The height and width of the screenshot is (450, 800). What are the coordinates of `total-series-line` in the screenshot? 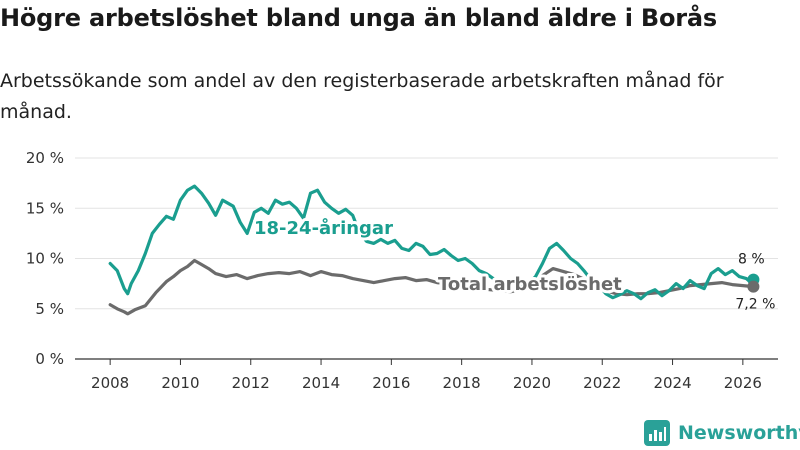 It's located at (431, 287).